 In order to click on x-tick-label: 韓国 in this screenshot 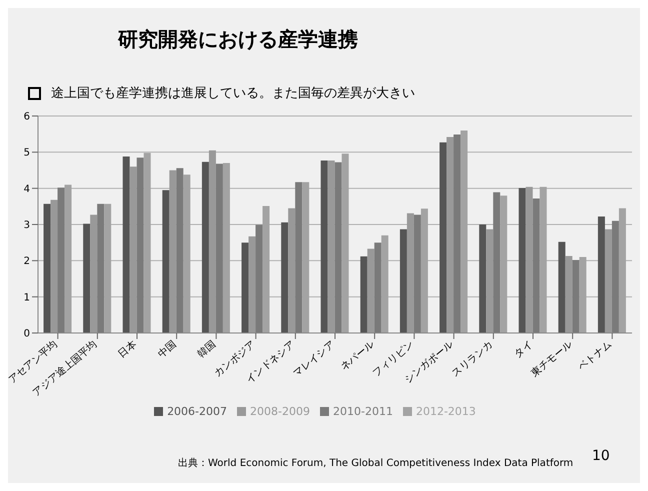, I will do `click(206, 349)`.